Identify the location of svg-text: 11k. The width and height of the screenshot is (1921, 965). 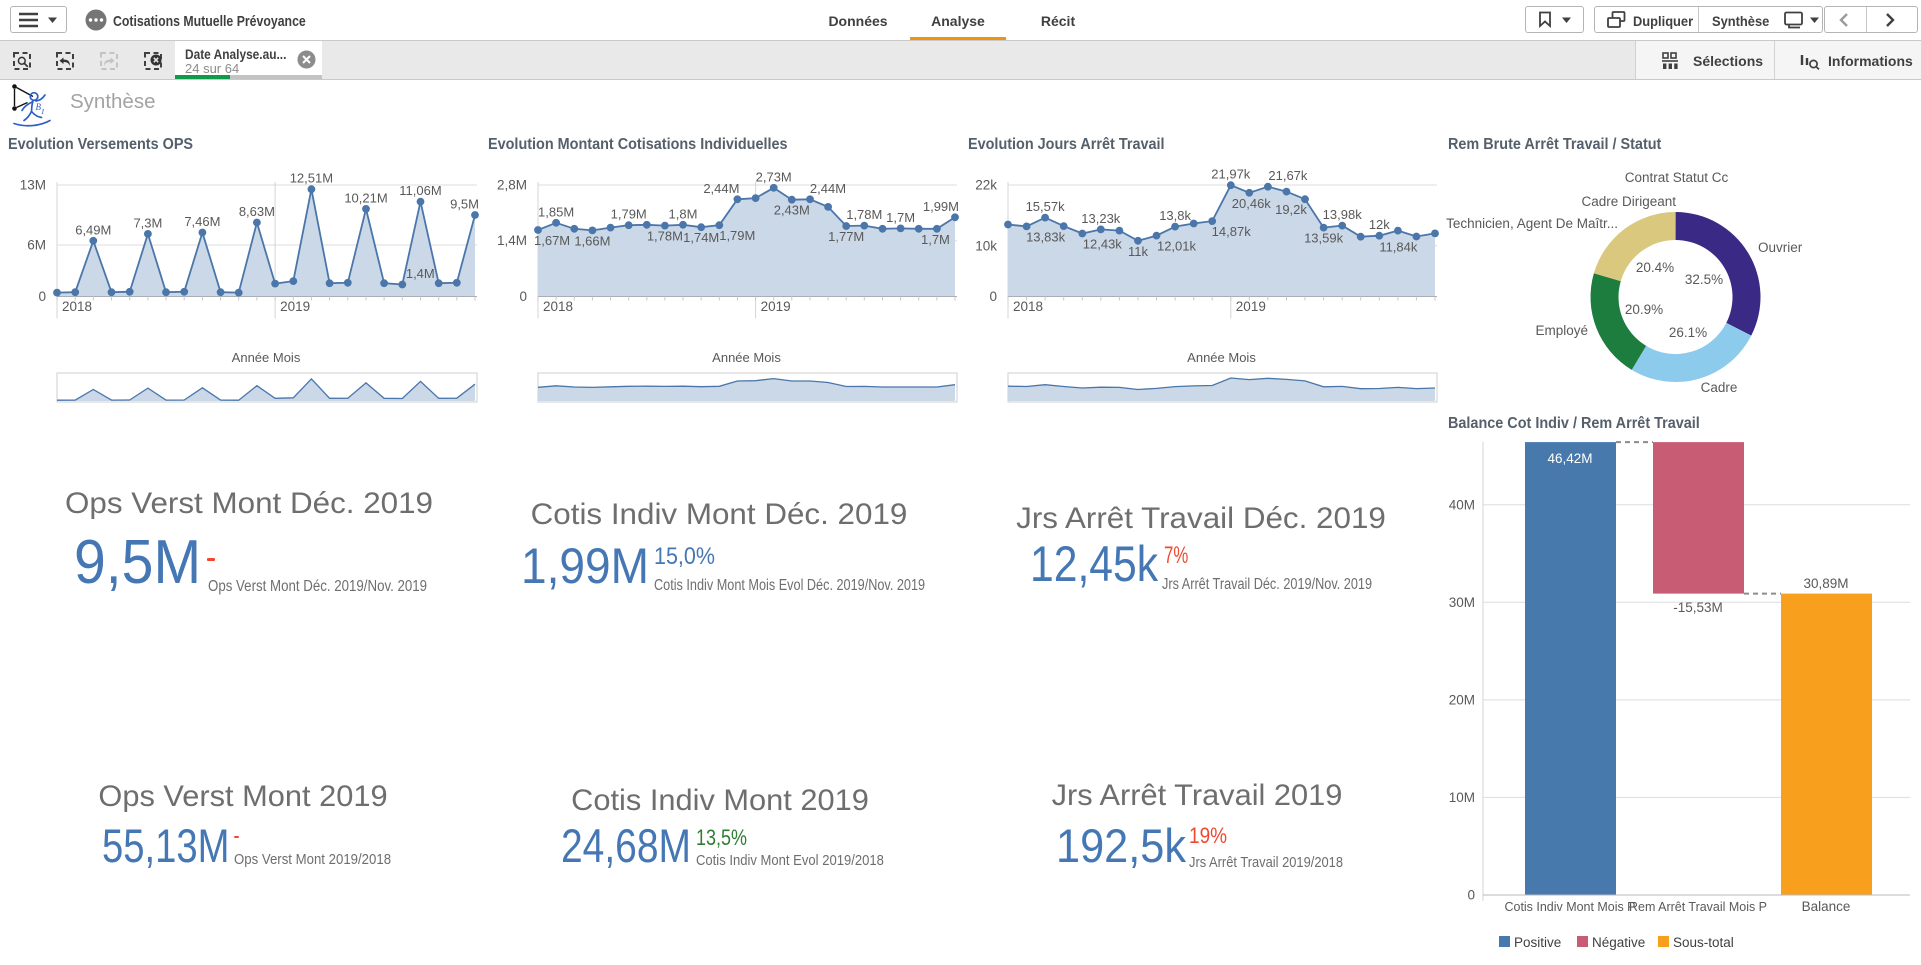
(1138, 251).